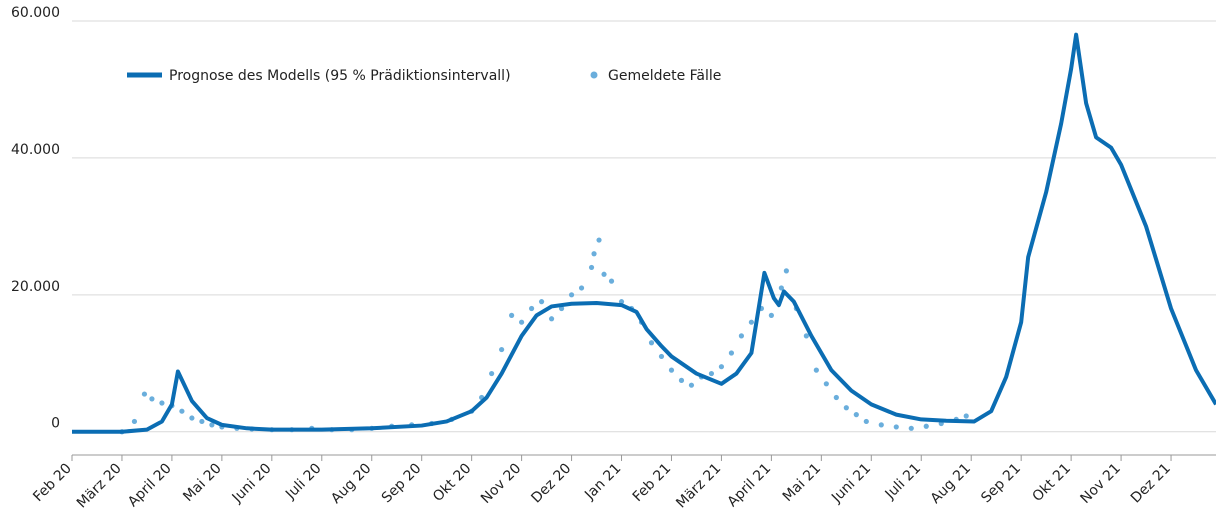  Describe the element at coordinates (802, 483) in the screenshot. I see `x-tick-label: Mai 21` at that location.